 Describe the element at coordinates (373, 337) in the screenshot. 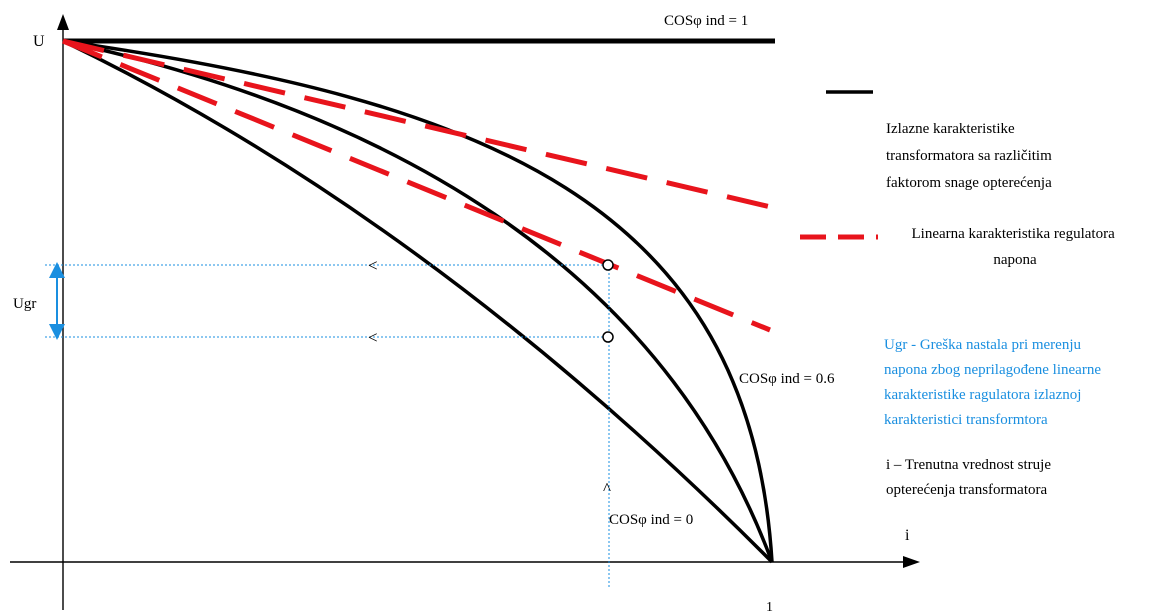

I see `left-arrow-lower-icon: <` at that location.